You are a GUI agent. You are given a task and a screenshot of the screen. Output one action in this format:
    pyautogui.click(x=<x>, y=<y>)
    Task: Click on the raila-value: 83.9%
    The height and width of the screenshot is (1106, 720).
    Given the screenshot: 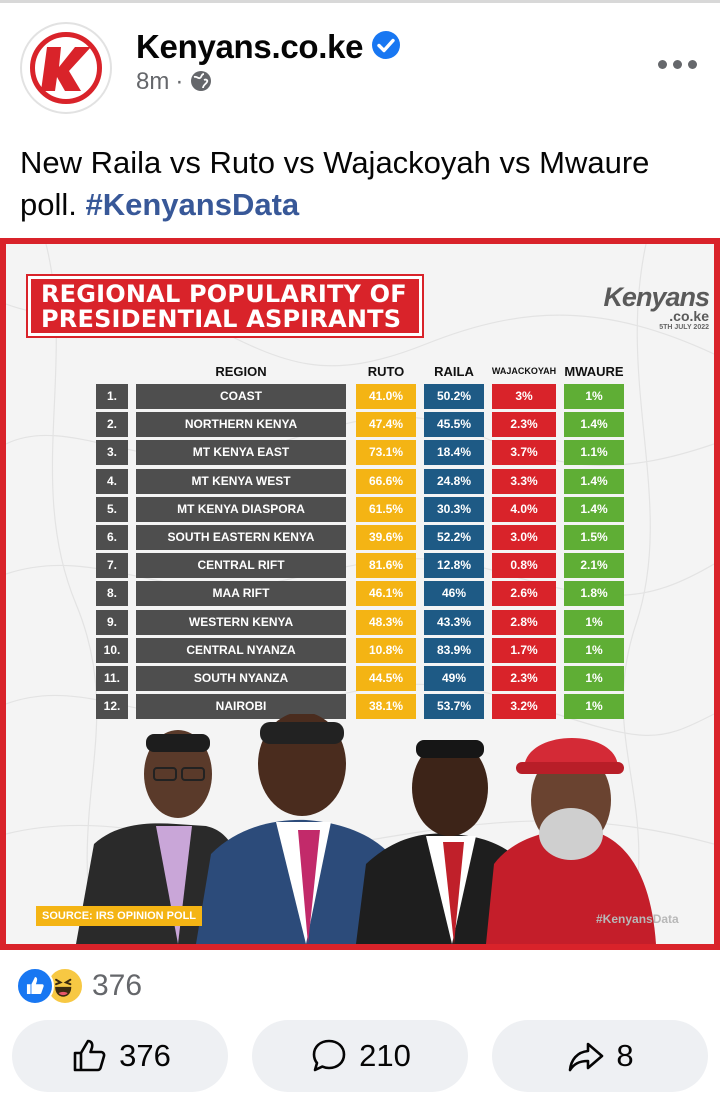 What is the action you would take?
    pyautogui.click(x=454, y=650)
    